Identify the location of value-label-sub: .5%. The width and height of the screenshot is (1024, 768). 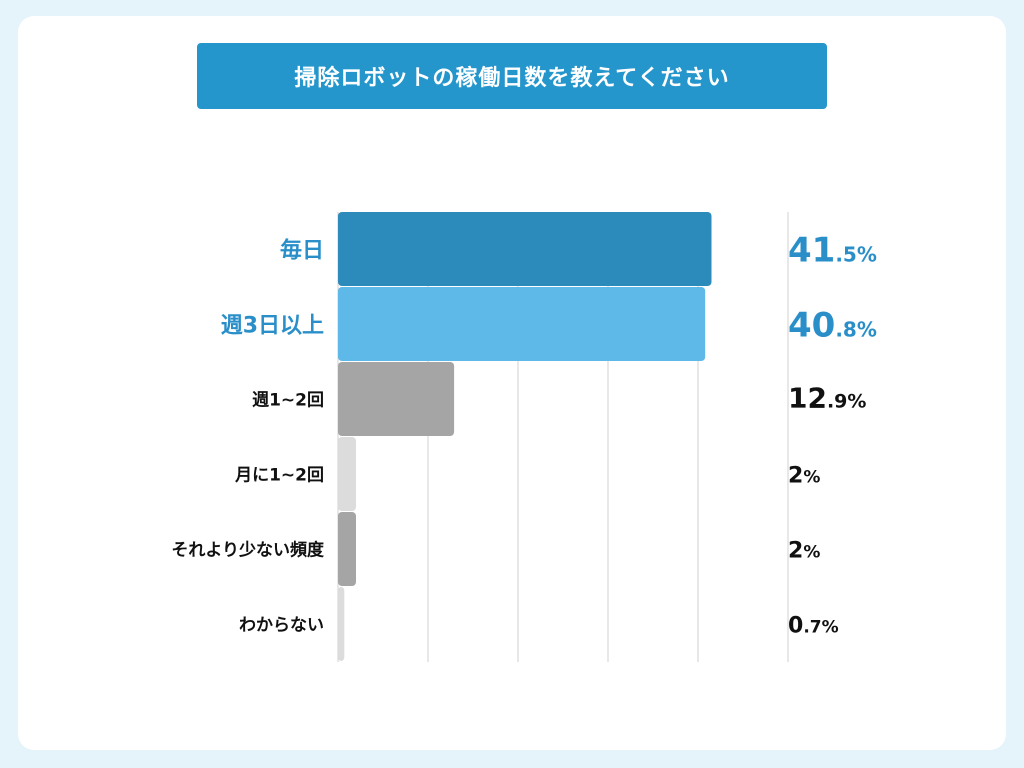
(856, 255).